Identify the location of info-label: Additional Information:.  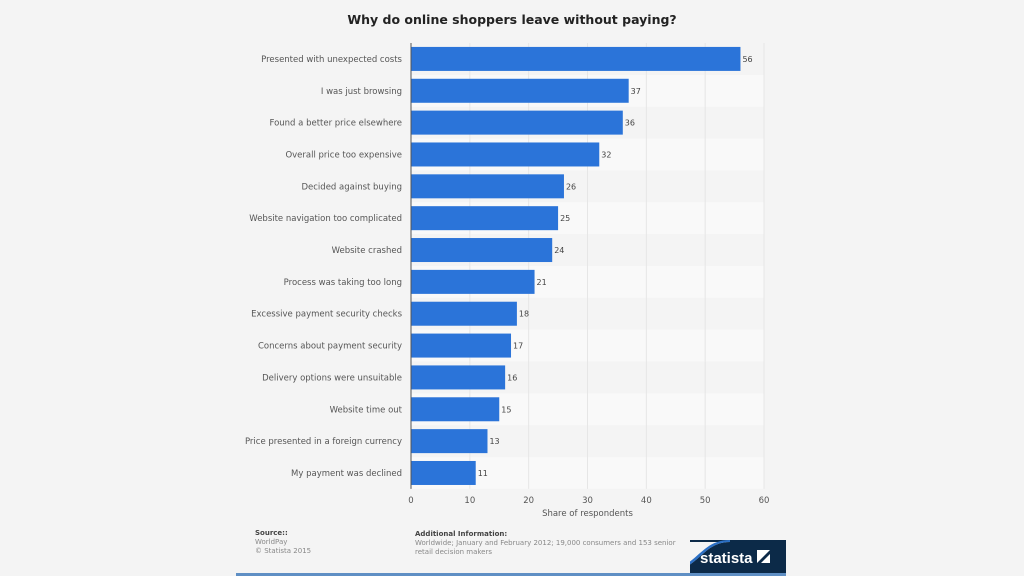
(461, 534).